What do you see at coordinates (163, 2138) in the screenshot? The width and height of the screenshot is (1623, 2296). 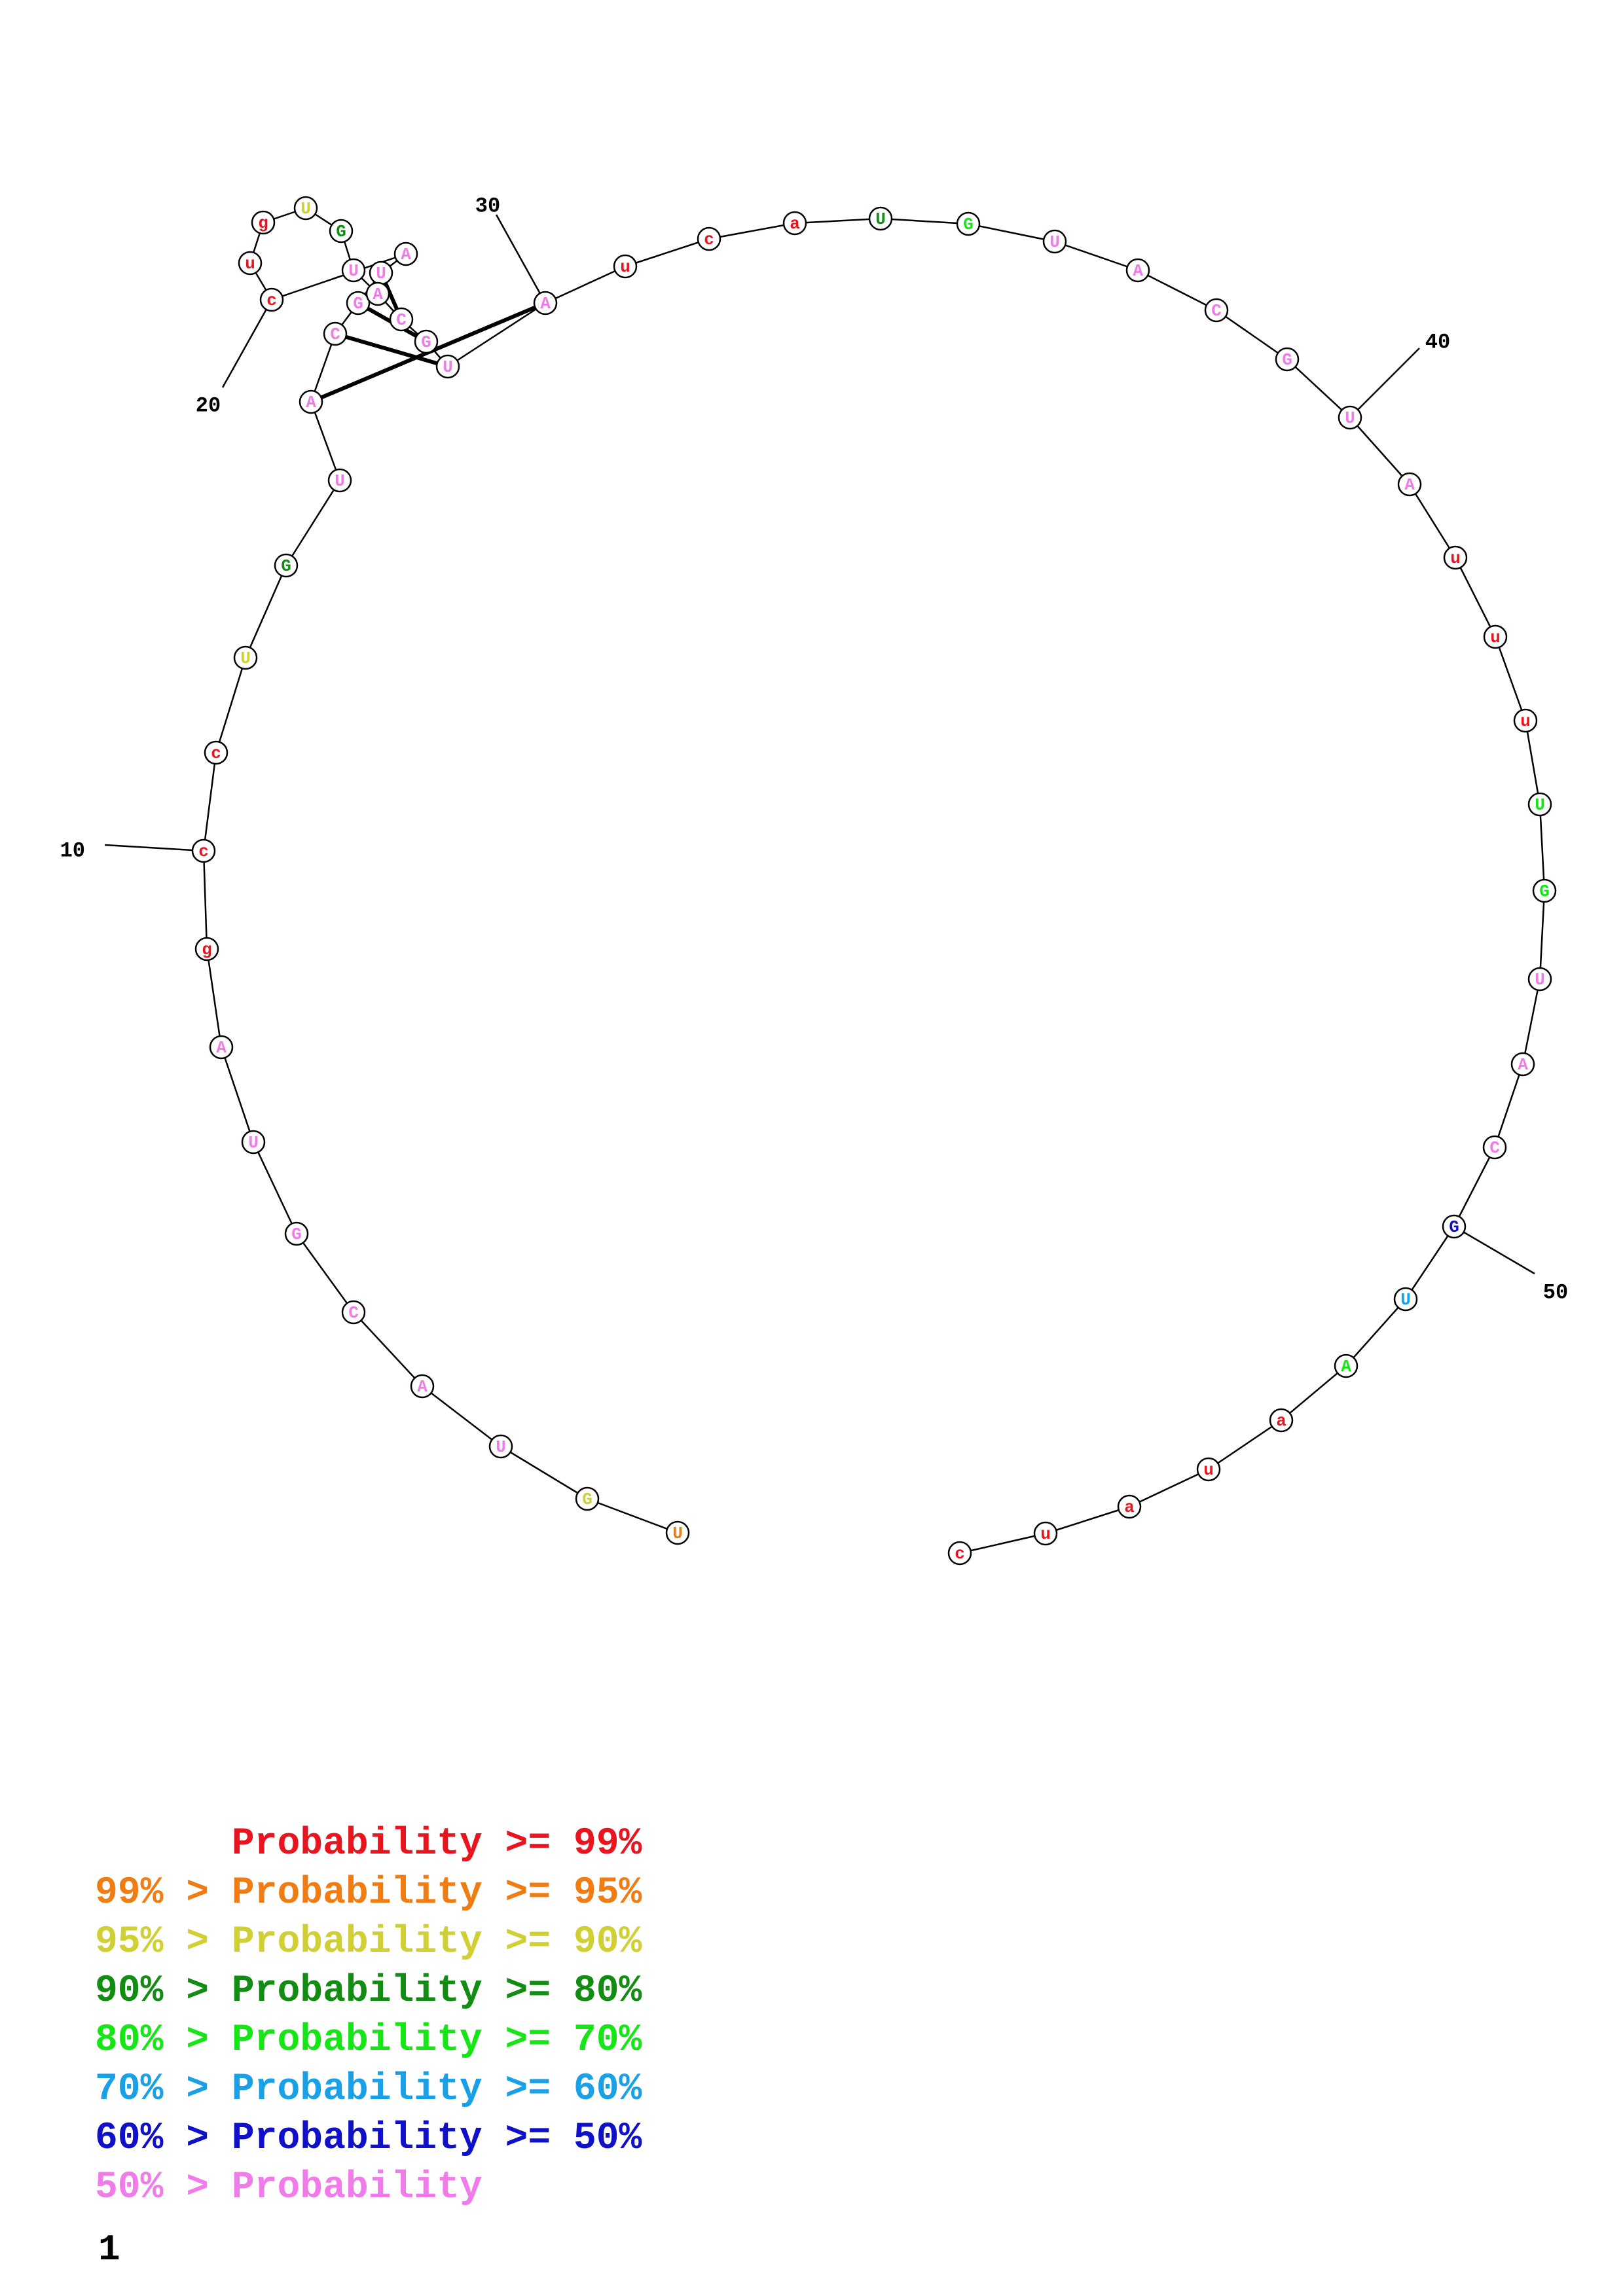 I see `legend-prefix: 60% >` at bounding box center [163, 2138].